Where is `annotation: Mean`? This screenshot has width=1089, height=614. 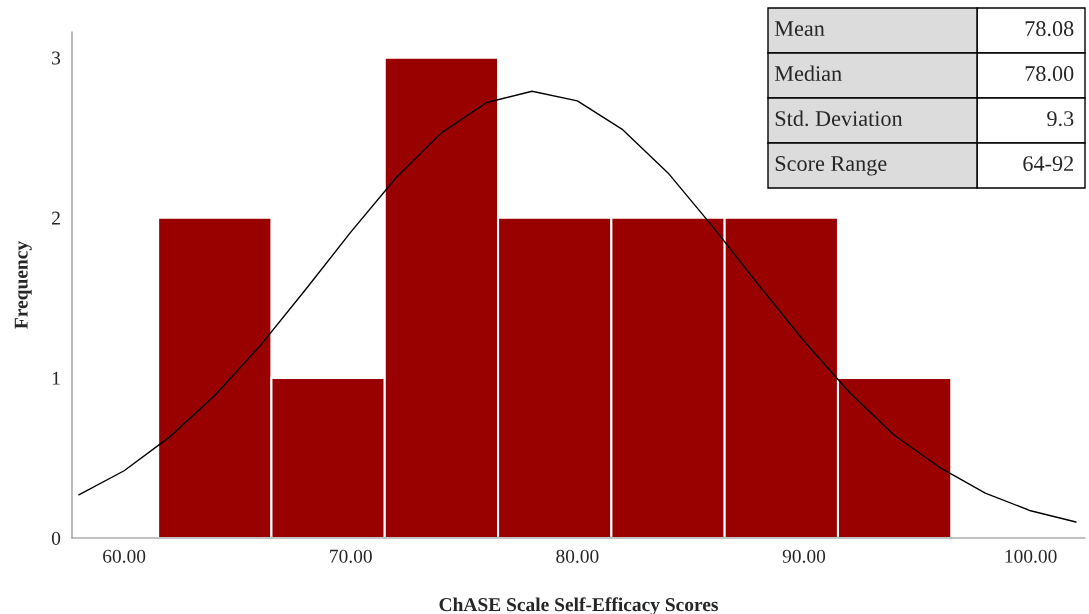 annotation: Mean is located at coordinates (799, 29).